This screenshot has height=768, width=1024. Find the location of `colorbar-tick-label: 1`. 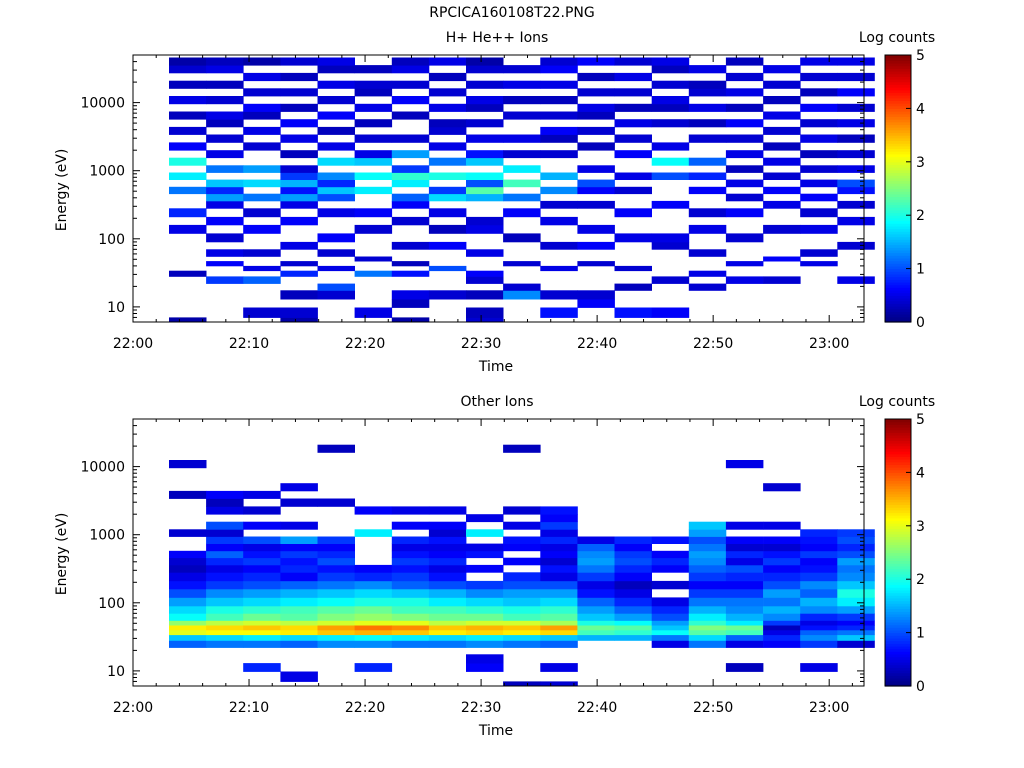

colorbar-tick-label: 1 is located at coordinates (920, 270).